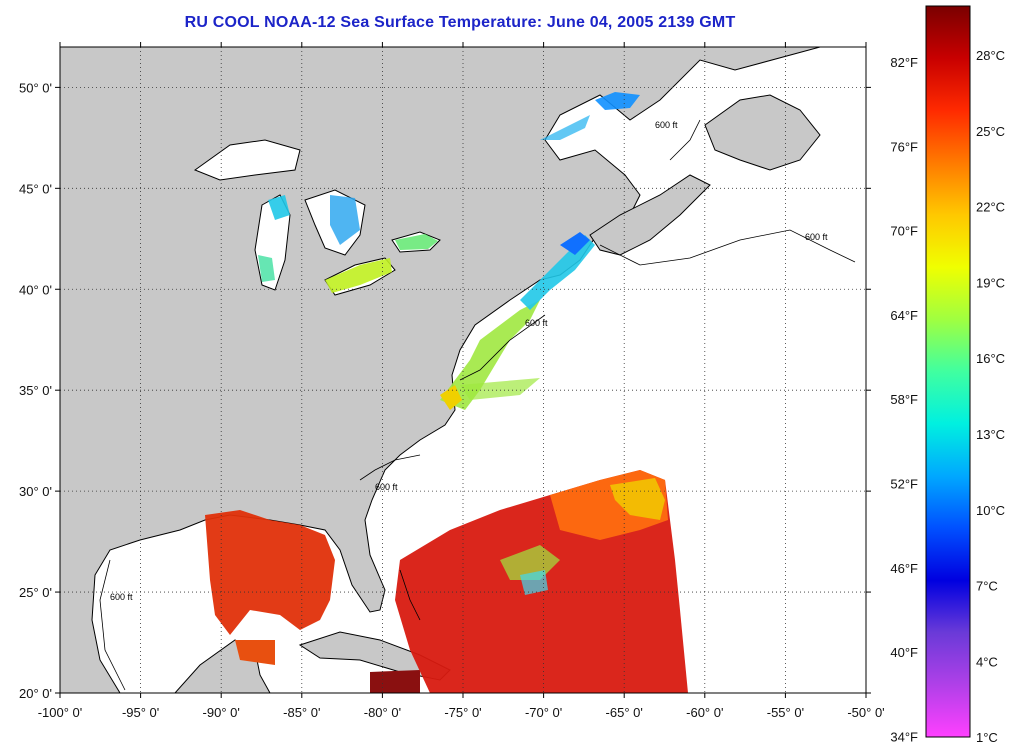 Image resolution: width=1016 pixels, height=754 pixels. I want to click on lat-tick-label: 45° 0', so click(35, 188).